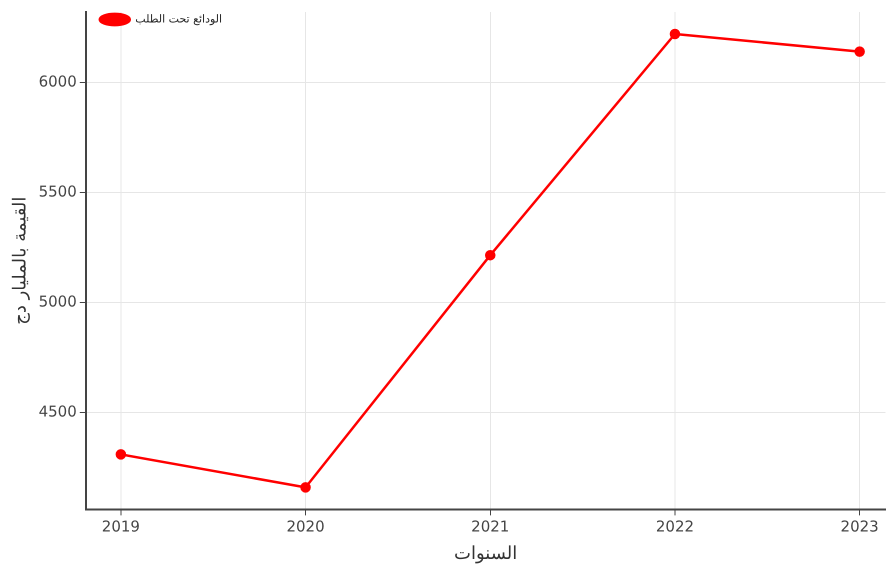 This screenshot has width=892, height=573. Describe the element at coordinates (675, 526) in the screenshot. I see `x-tick-label: 2022` at that location.